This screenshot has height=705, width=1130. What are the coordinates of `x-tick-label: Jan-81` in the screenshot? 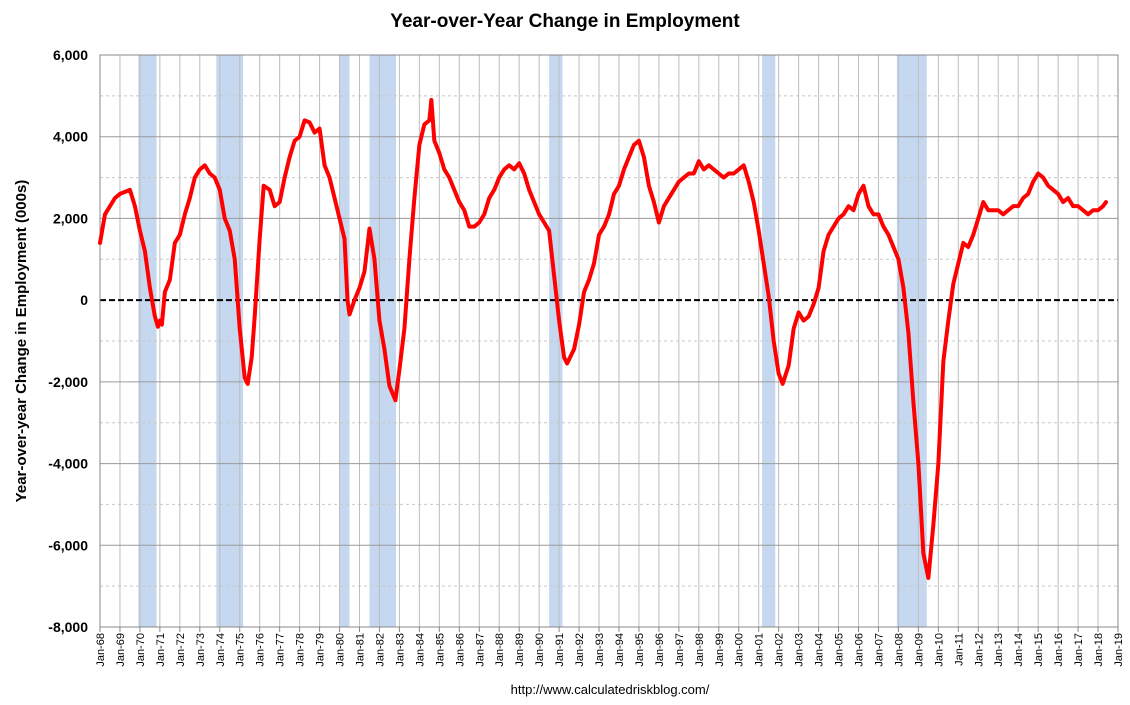 It's located at (360, 650).